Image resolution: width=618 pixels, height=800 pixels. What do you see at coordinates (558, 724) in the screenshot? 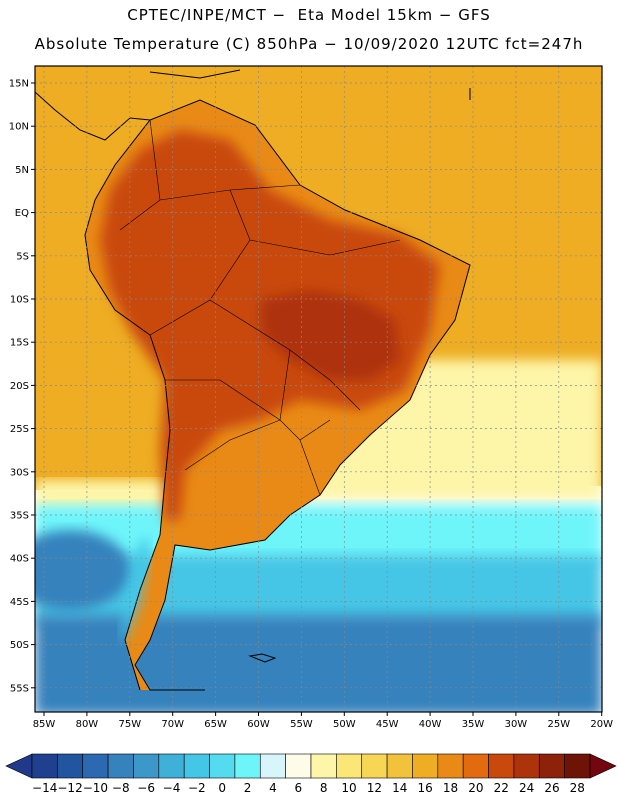
I see `lon-label: 25W` at bounding box center [558, 724].